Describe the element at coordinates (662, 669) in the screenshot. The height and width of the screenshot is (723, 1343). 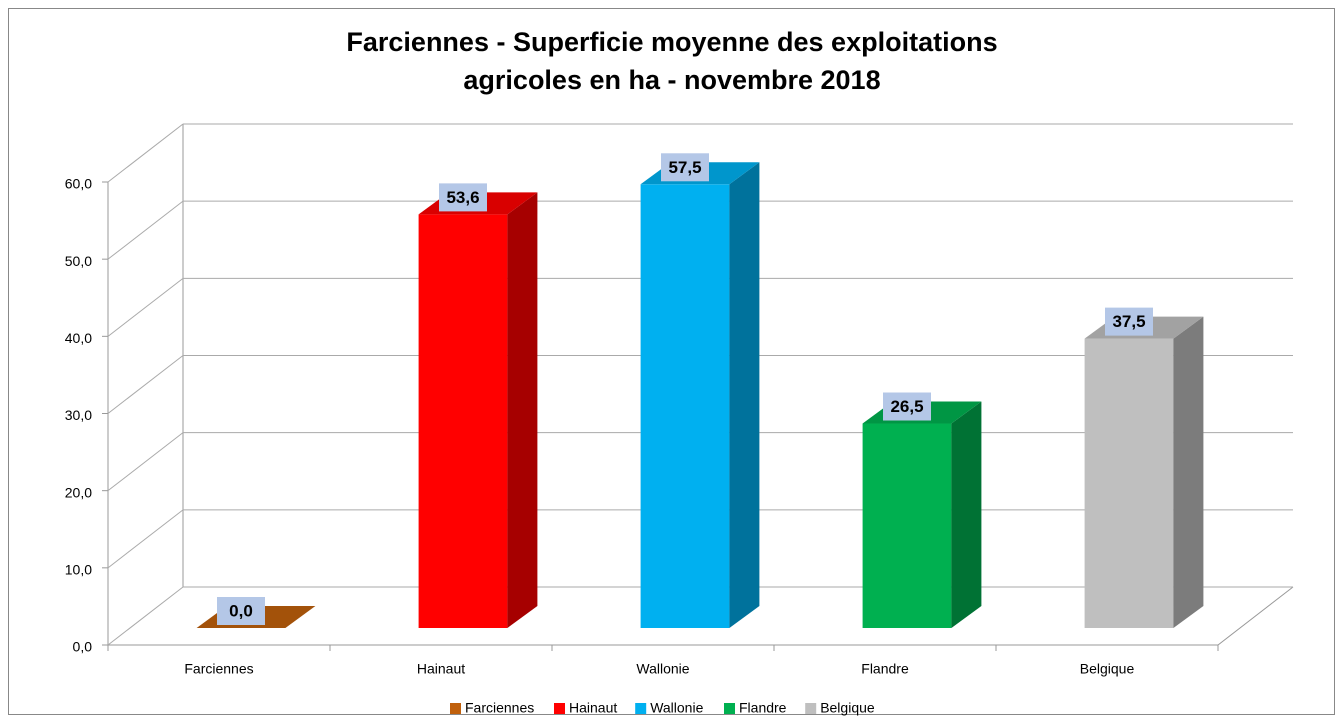
I see `x-tick-label: Wallonie` at that location.